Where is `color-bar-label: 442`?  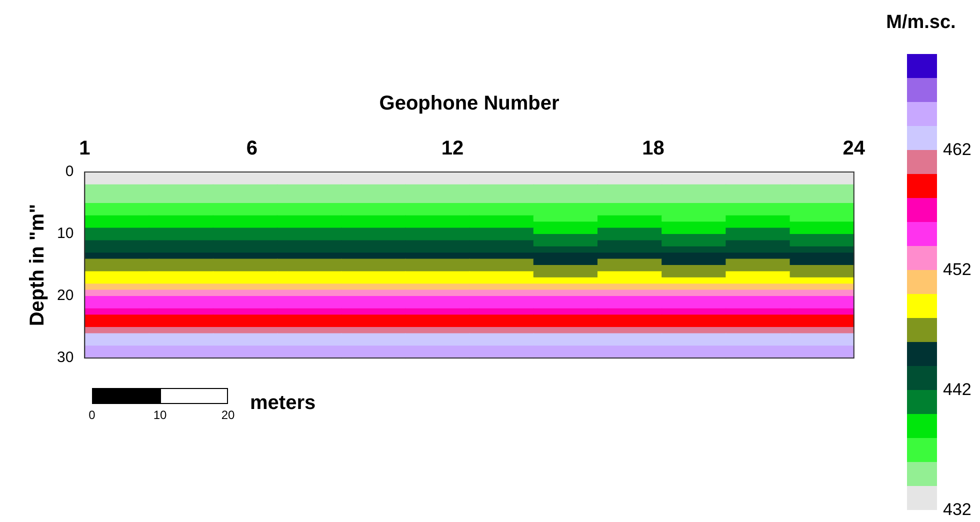
color-bar-label: 442 is located at coordinates (957, 389).